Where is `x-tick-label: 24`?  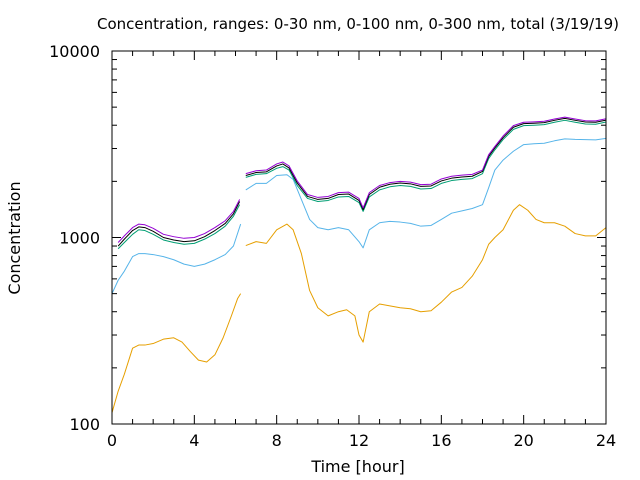 x-tick-label: 24 is located at coordinates (606, 440).